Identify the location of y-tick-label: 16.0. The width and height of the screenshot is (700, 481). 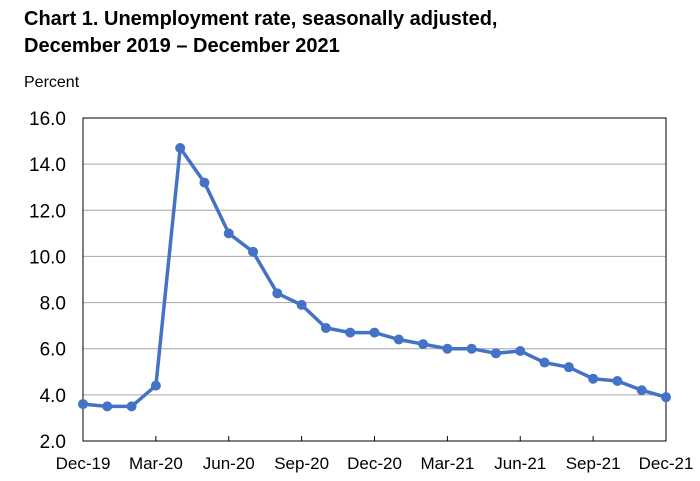
(47, 119).